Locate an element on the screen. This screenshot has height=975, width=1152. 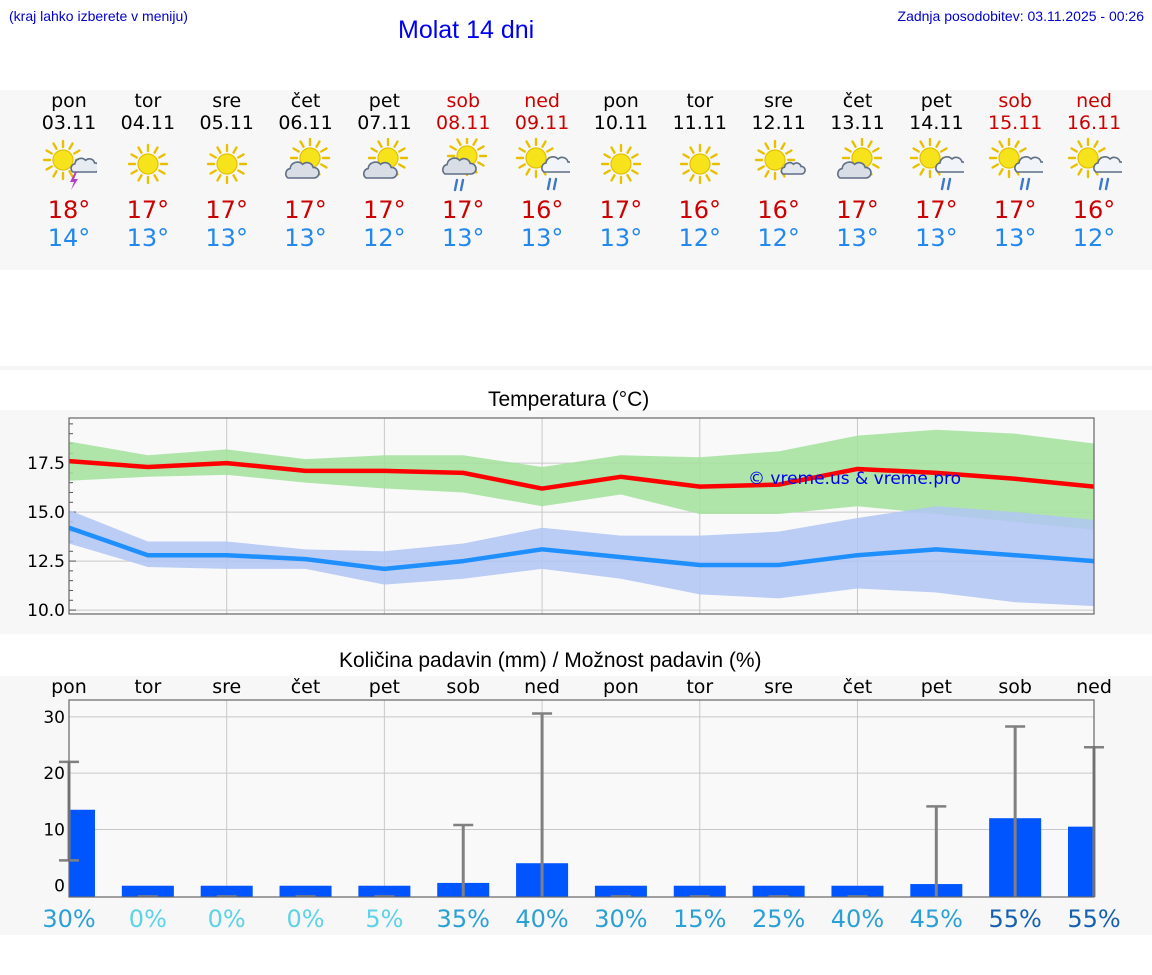
day-date: 08.11 is located at coordinates (463, 123).